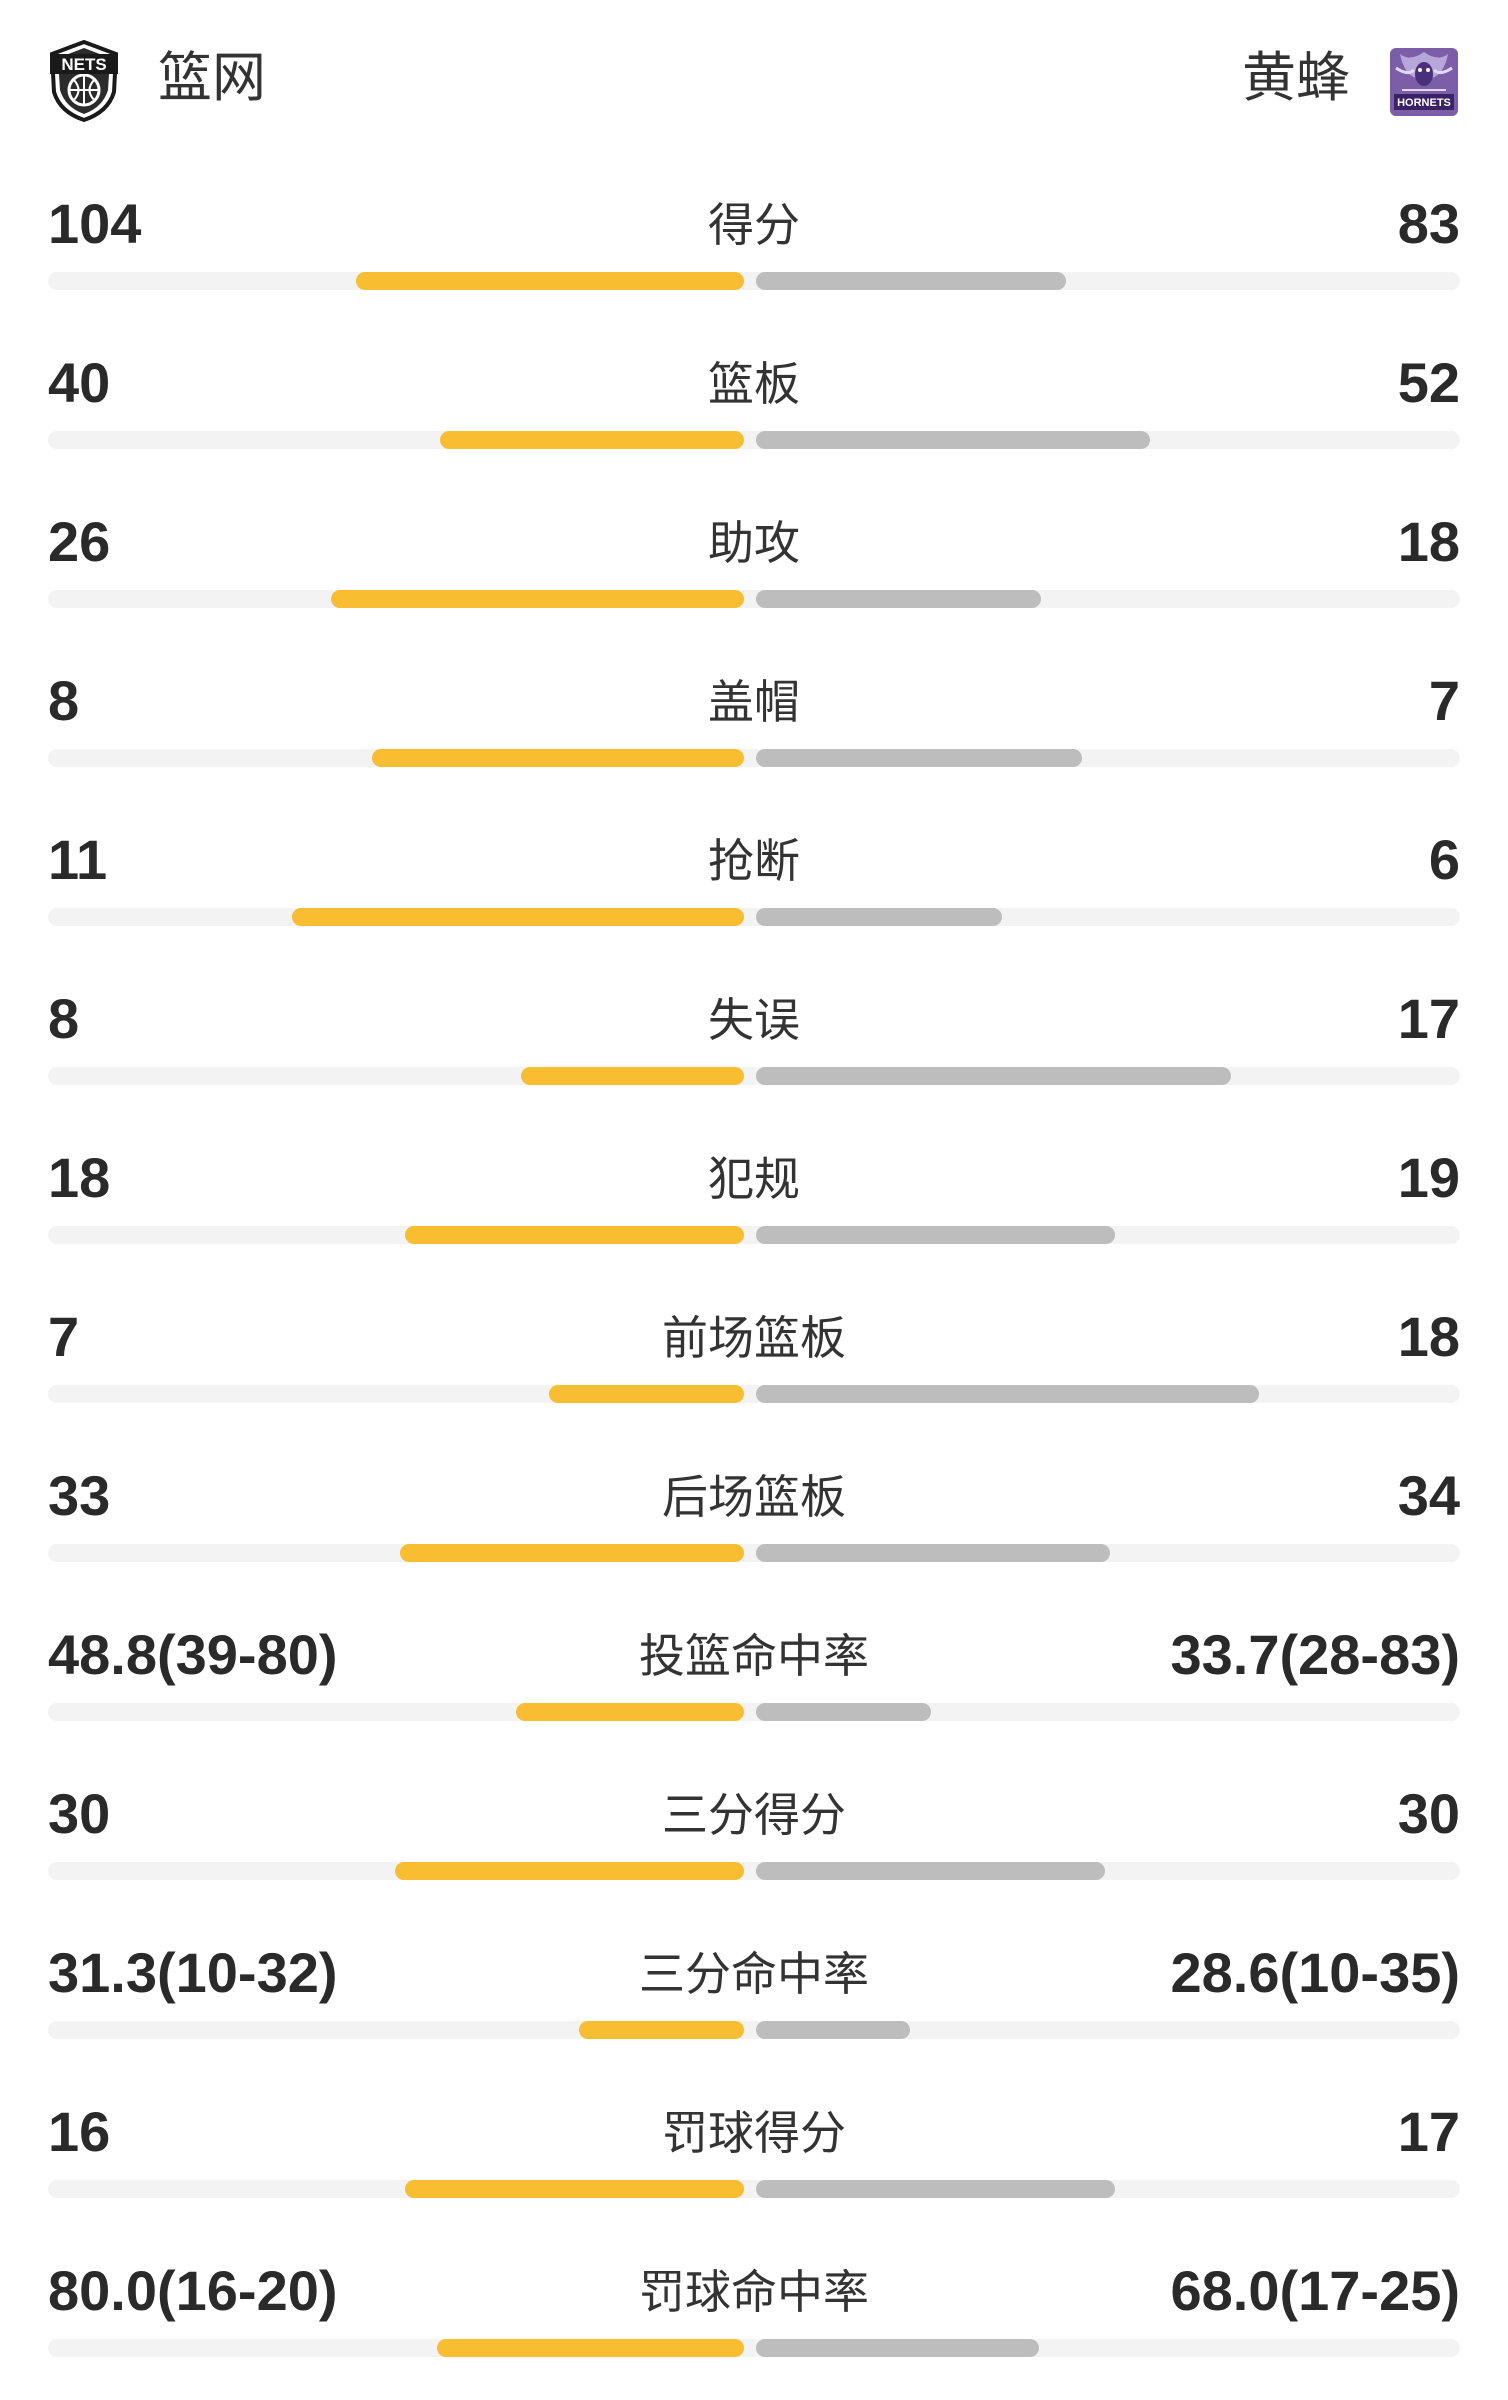 The height and width of the screenshot is (2400, 1508). What do you see at coordinates (754, 1974) in the screenshot?
I see `stat-label: 三分命中率` at bounding box center [754, 1974].